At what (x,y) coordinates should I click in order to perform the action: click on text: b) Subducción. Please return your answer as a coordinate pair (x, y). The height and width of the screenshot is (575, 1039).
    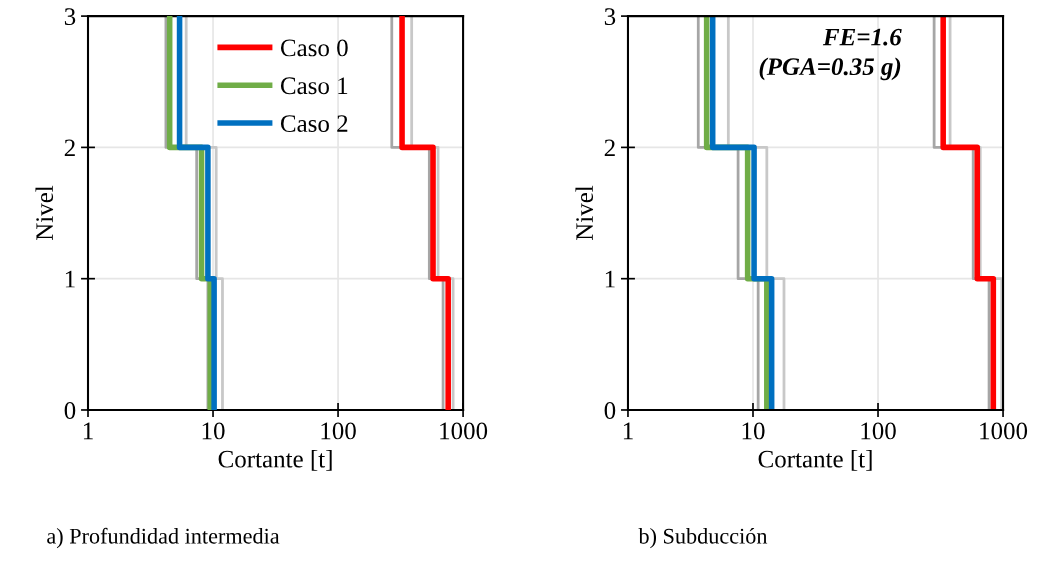
    Looking at the image, I should click on (703, 538).